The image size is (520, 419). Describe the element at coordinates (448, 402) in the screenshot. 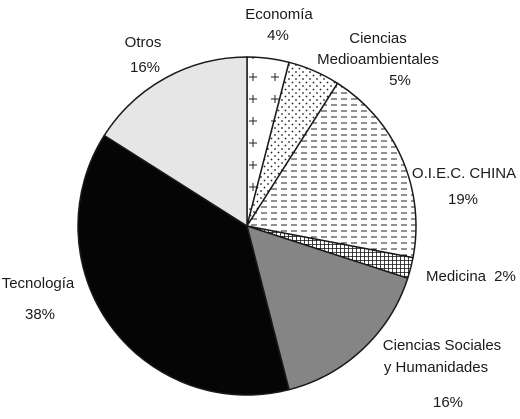

I see `label-sociales-pct: 16%` at that location.